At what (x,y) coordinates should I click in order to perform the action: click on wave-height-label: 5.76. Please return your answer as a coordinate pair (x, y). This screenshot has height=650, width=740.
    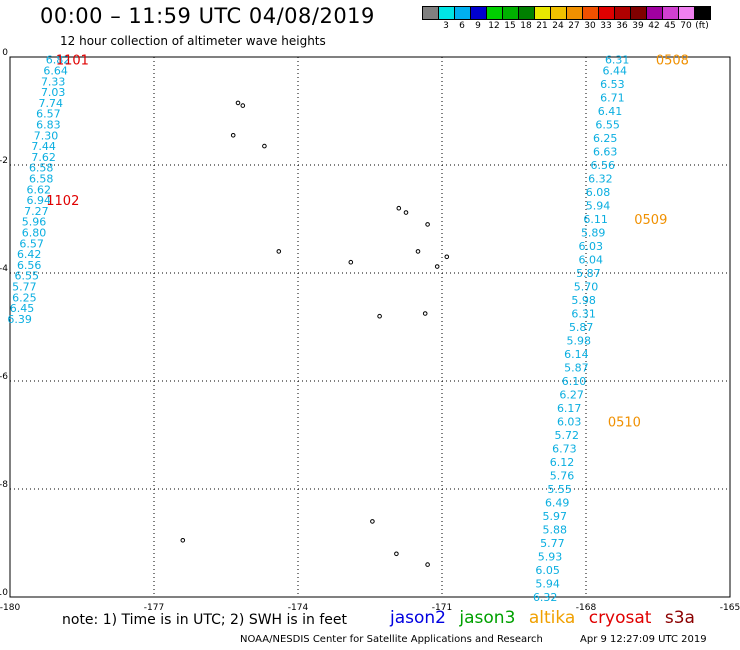
    Looking at the image, I should click on (562, 476).